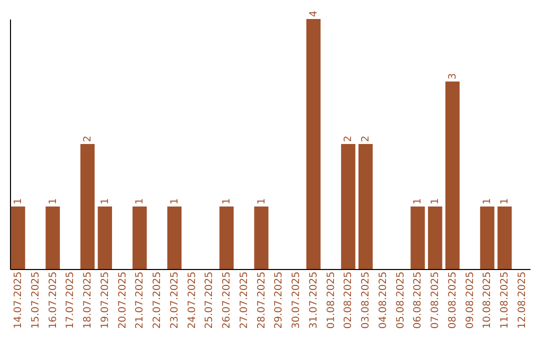  Describe the element at coordinates (279, 300) in the screenshot. I see `x-tick-label: 29.07.2025` at that location.